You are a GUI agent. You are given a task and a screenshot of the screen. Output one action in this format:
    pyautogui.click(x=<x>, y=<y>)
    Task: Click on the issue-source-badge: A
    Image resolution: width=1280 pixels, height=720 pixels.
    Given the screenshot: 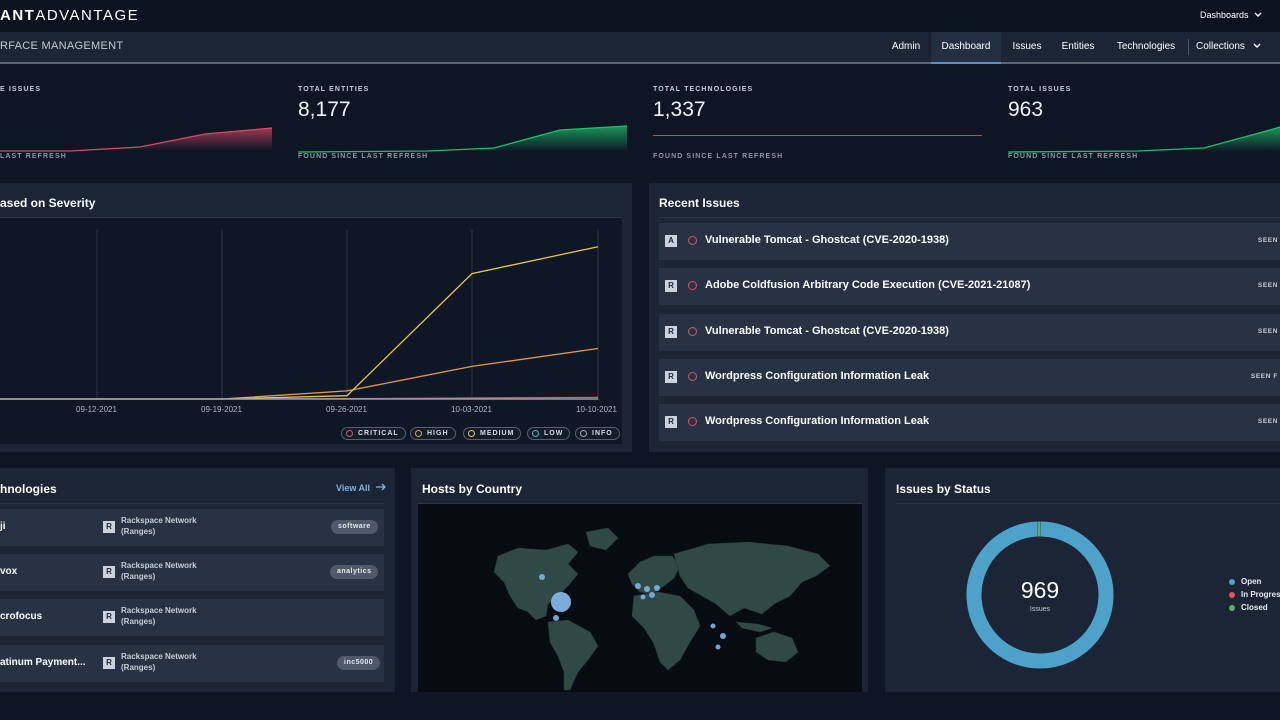 What is the action you would take?
    pyautogui.click(x=671, y=241)
    